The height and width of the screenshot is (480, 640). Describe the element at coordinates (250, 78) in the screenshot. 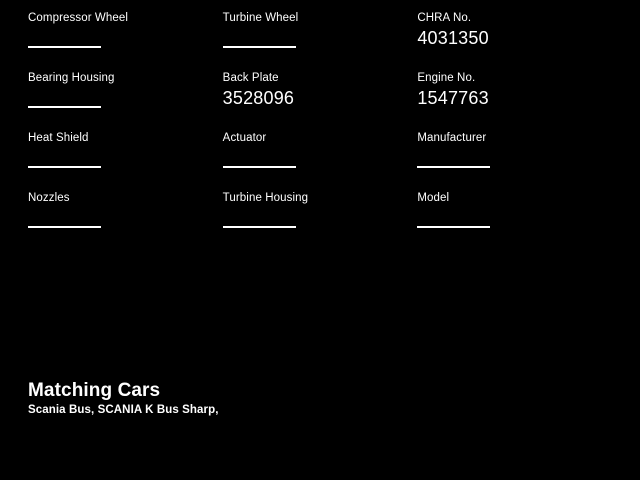

I see `spec-label: Back Plate` at that location.